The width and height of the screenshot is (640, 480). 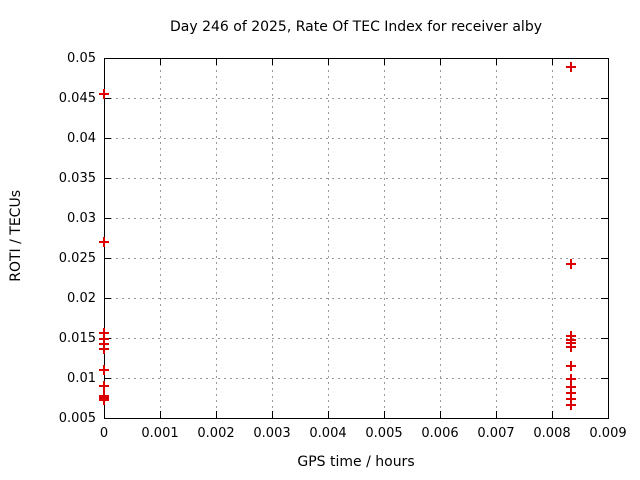 I want to click on x-tick-label: 0.003, so click(x=271, y=433).